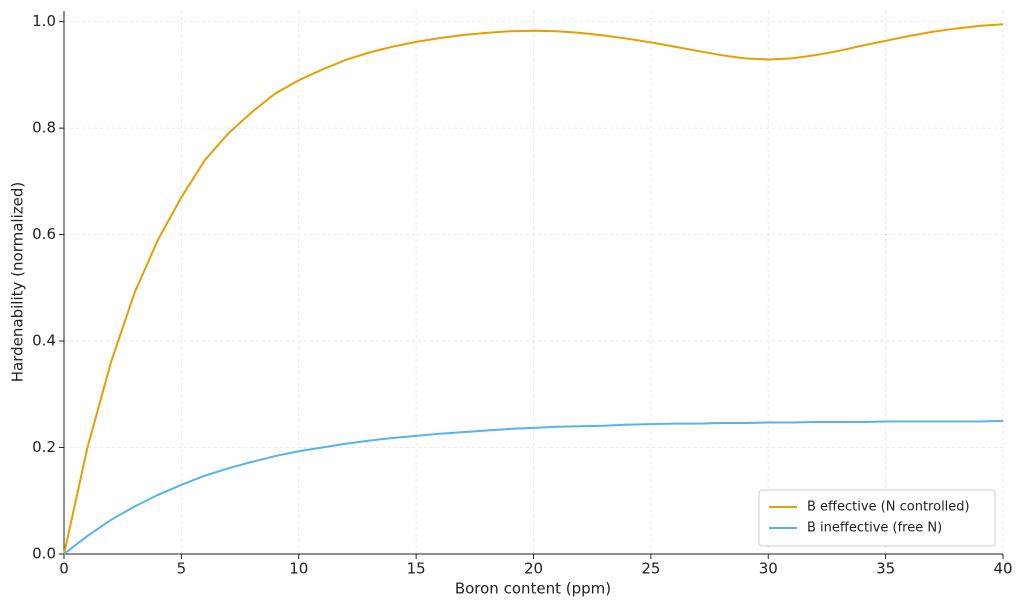  I want to click on x-tick-label: 20, so click(533, 569).